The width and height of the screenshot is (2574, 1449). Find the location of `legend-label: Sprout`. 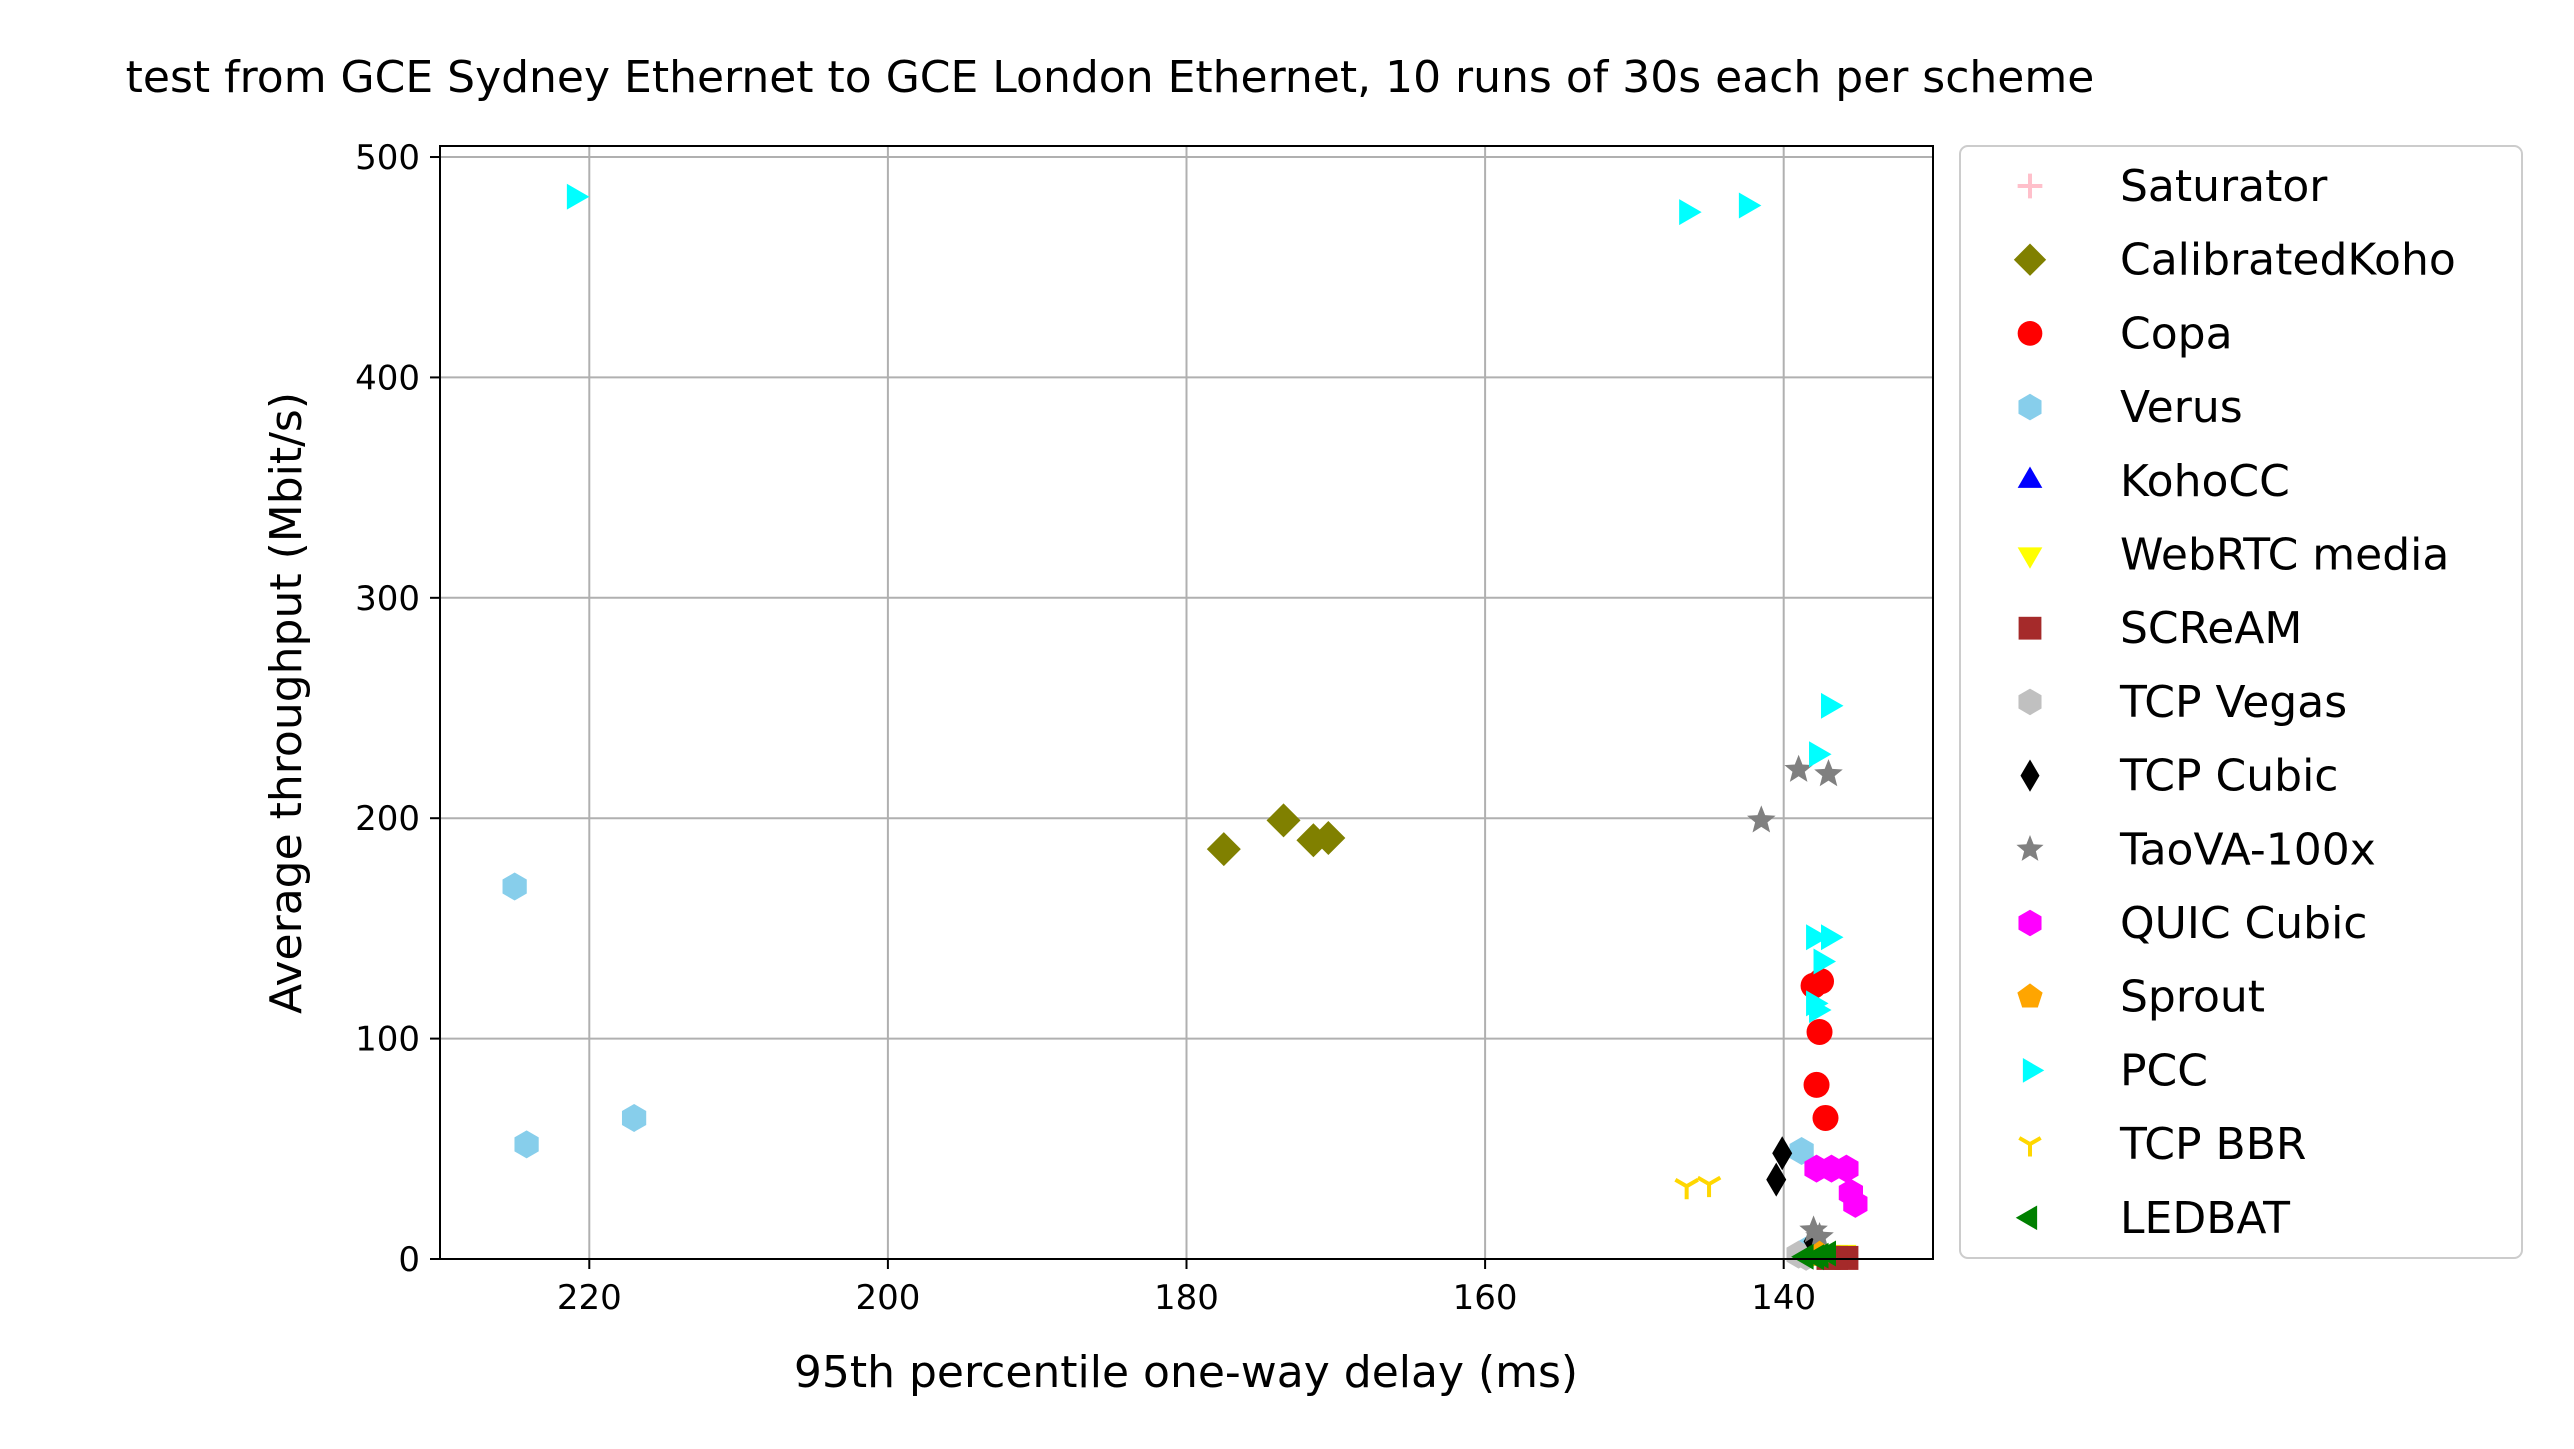

legend-label: Sprout is located at coordinates (2192, 997).